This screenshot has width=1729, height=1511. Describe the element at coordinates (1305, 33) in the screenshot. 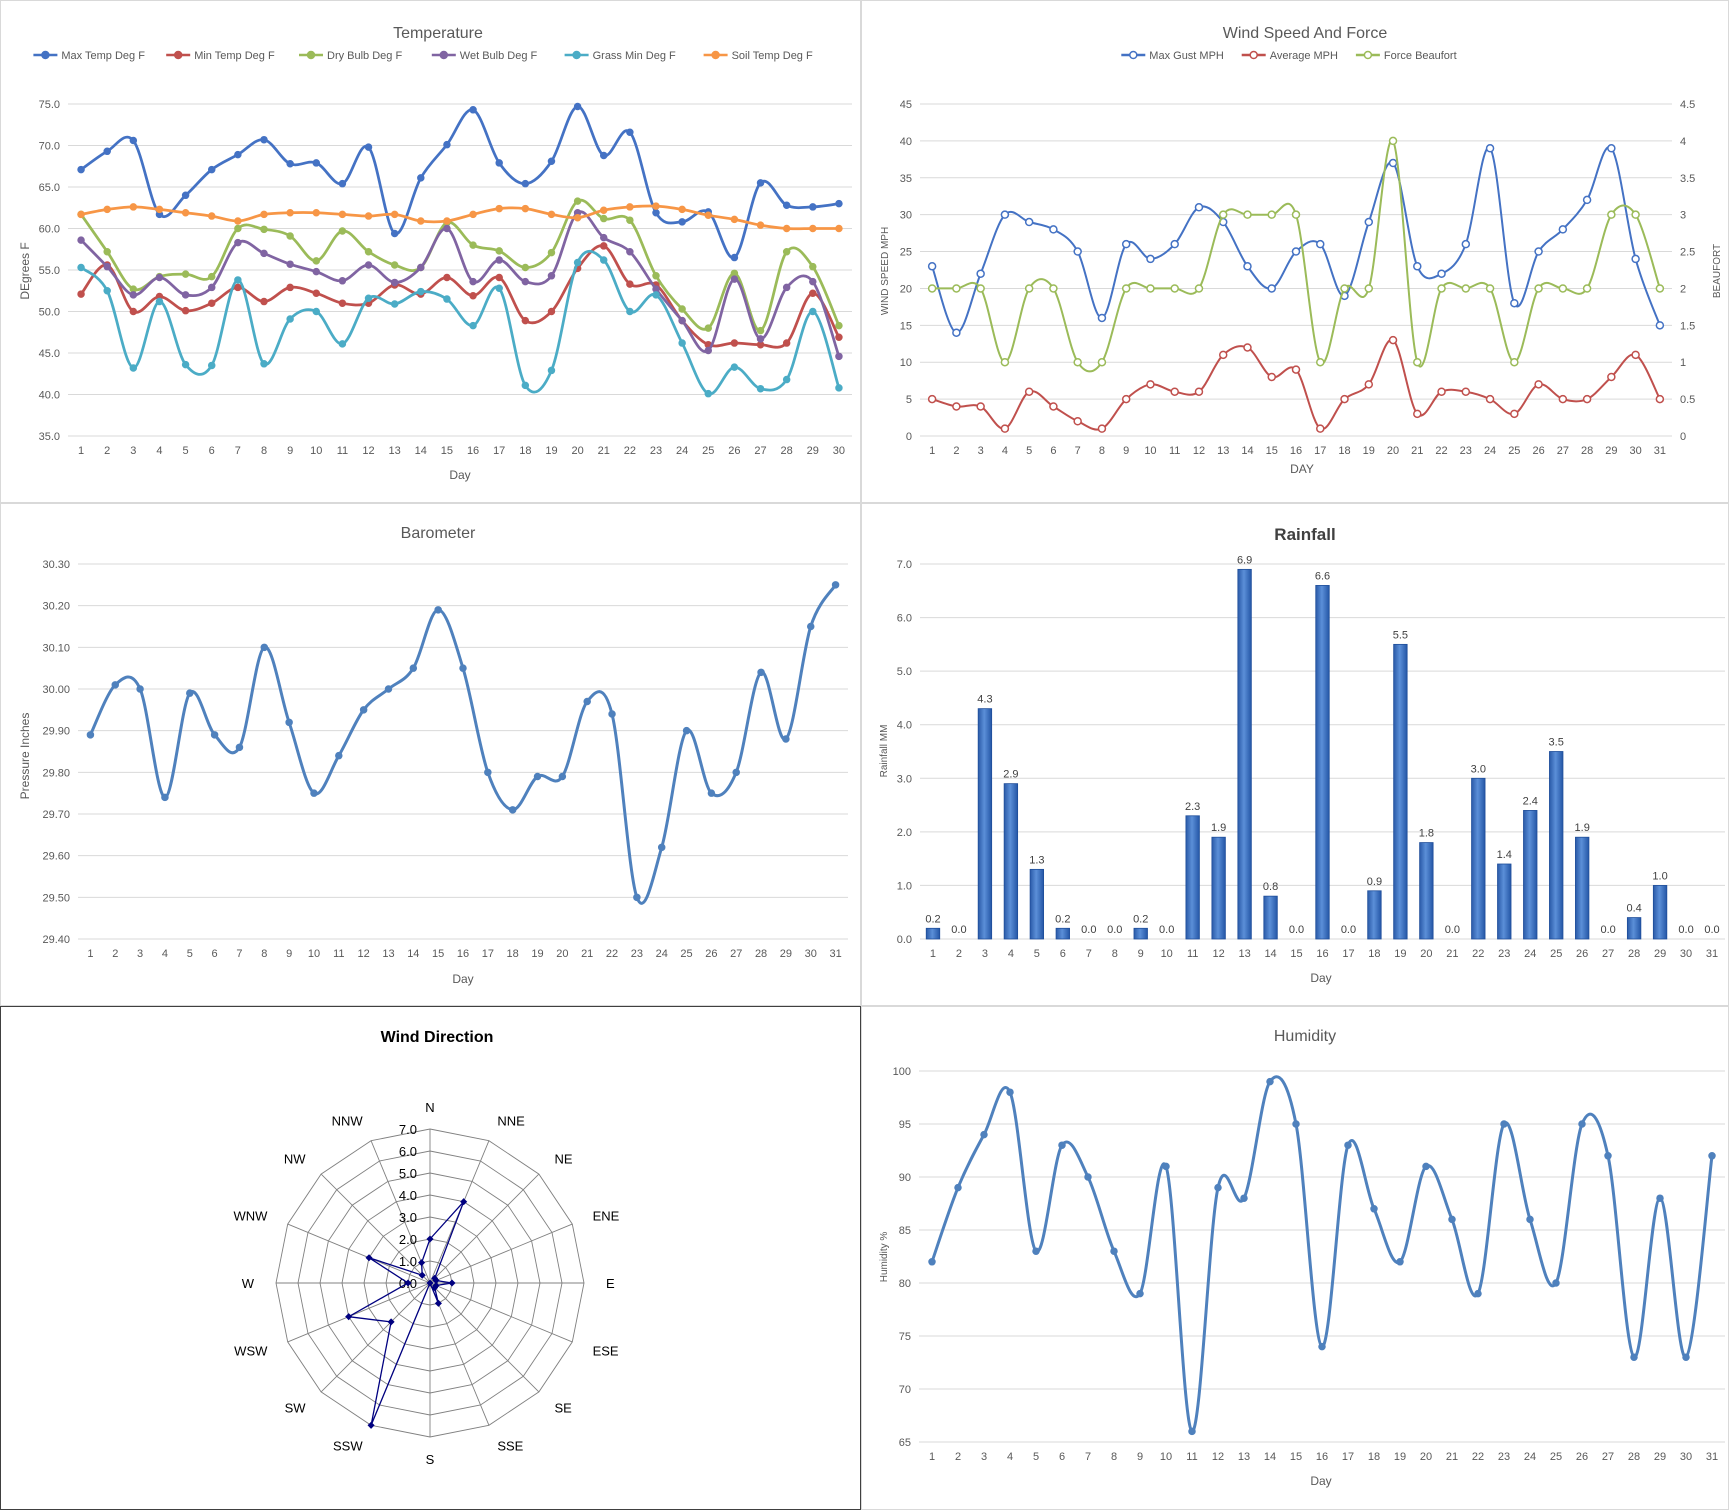

I see `chart-title: Wind Speed And Force` at that location.